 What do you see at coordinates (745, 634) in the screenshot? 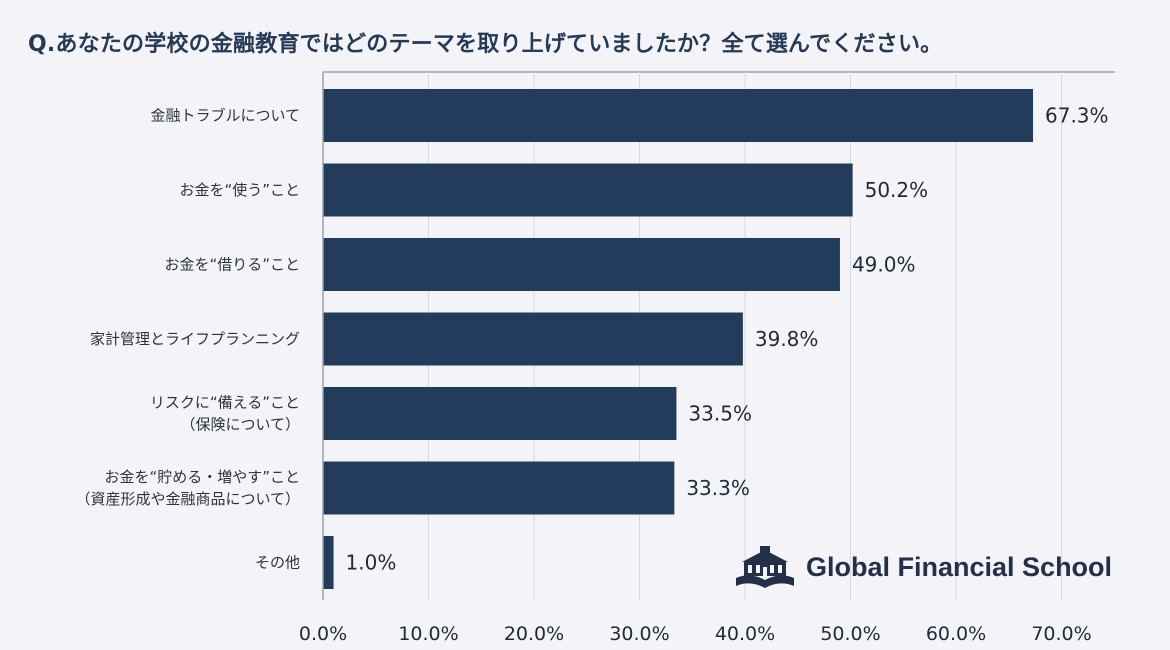
I see `x-tick-label: 40.0%` at bounding box center [745, 634].